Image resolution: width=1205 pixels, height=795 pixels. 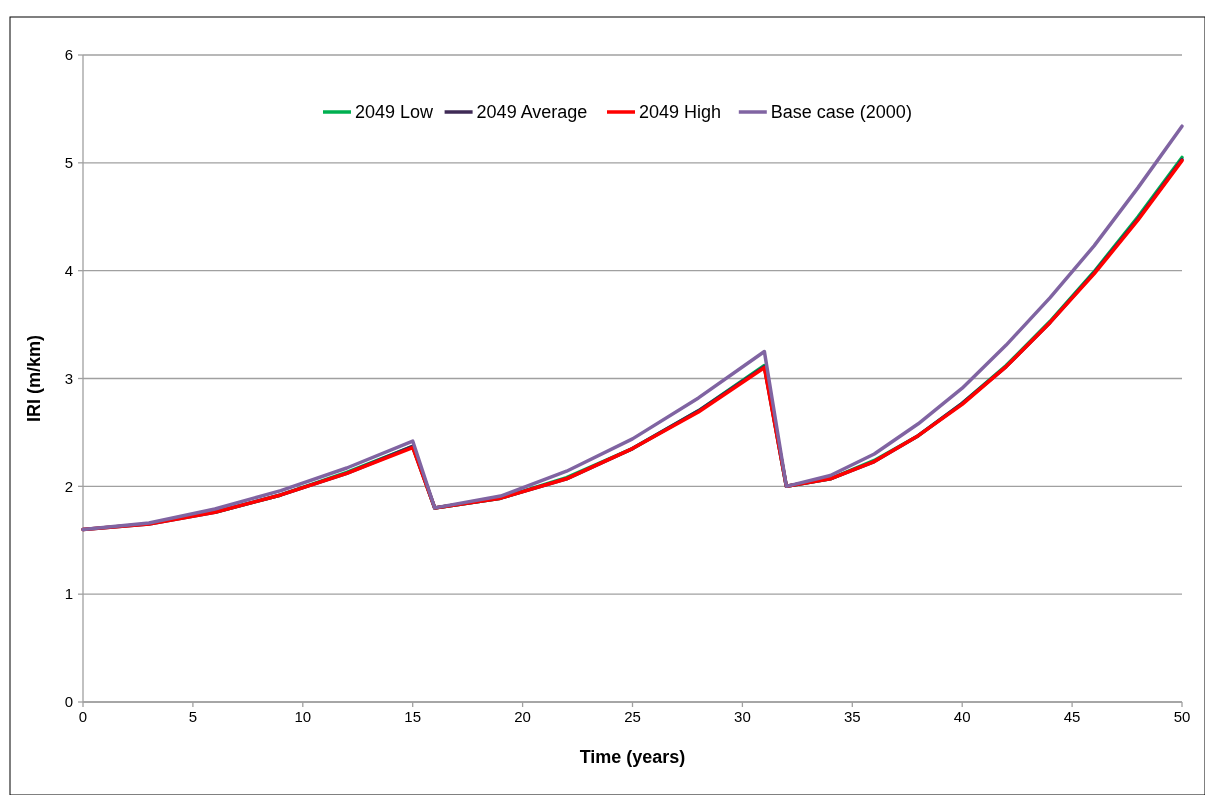 What do you see at coordinates (413, 716) in the screenshot?
I see `x-tick-label: 15` at bounding box center [413, 716].